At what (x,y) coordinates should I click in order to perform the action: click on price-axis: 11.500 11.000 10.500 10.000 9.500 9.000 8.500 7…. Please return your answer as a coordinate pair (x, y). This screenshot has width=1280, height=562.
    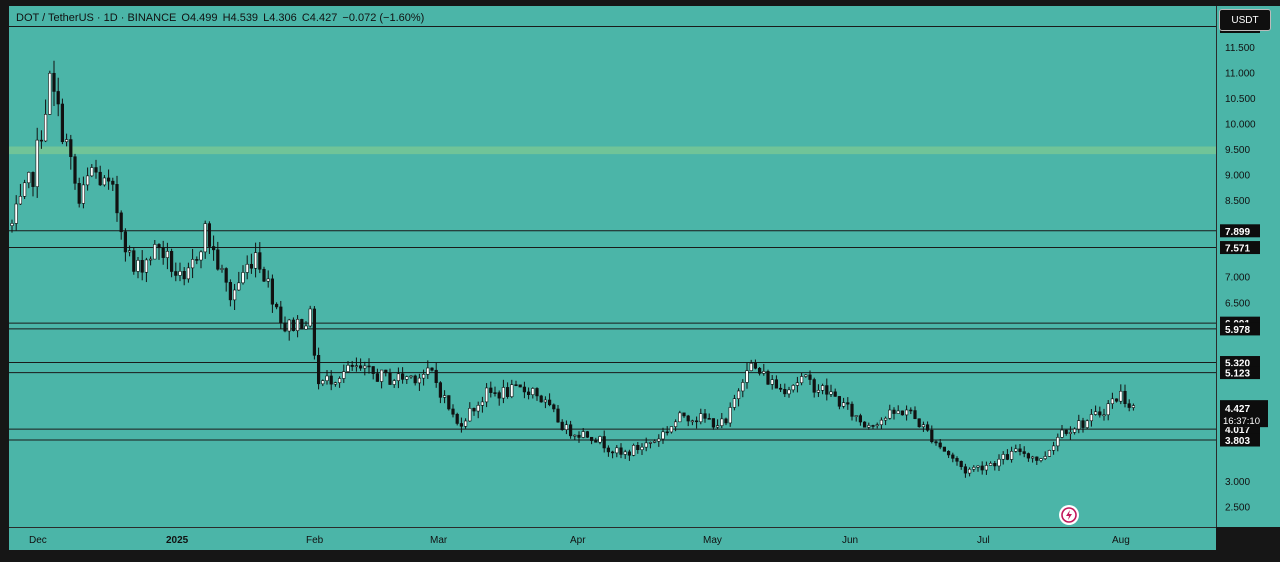
    Looking at the image, I should click on (1248, 266).